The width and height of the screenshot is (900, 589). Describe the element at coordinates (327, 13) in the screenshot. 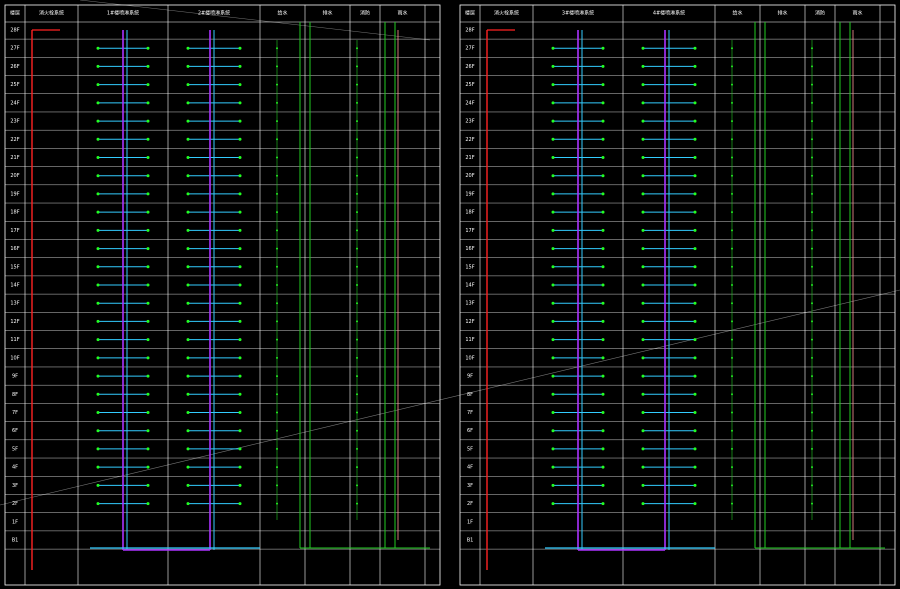

I see `header-label: 排水` at that location.